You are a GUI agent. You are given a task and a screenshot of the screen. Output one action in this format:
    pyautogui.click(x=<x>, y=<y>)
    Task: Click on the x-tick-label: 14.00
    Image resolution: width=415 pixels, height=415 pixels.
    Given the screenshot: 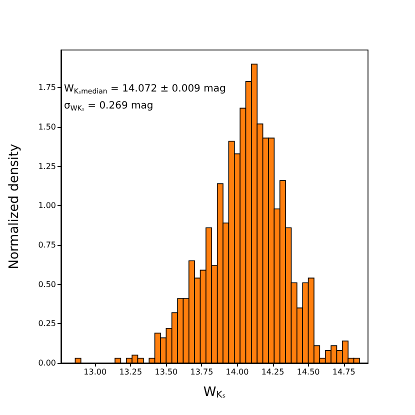 What is the action you would take?
    pyautogui.click(x=237, y=372)
    